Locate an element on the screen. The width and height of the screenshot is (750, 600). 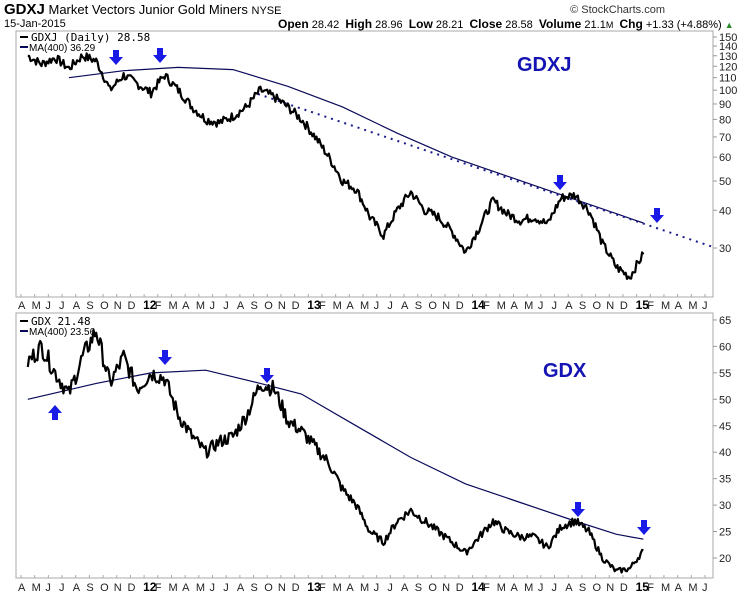
volume-value: 21.1 is located at coordinates (595, 25).